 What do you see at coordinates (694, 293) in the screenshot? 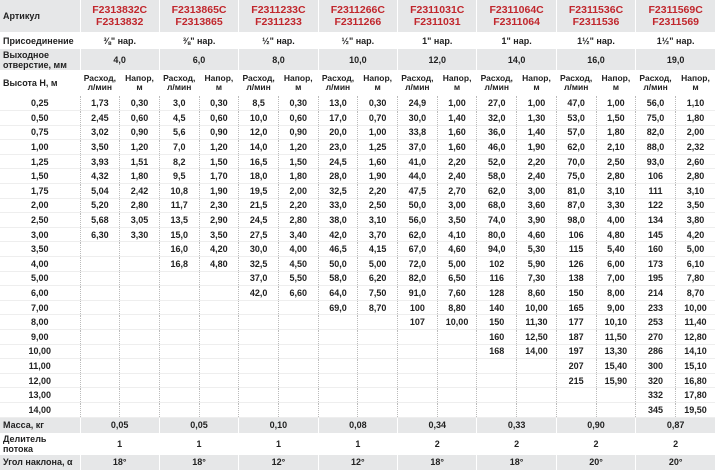
I see `head-value: 8,70` at bounding box center [694, 293].